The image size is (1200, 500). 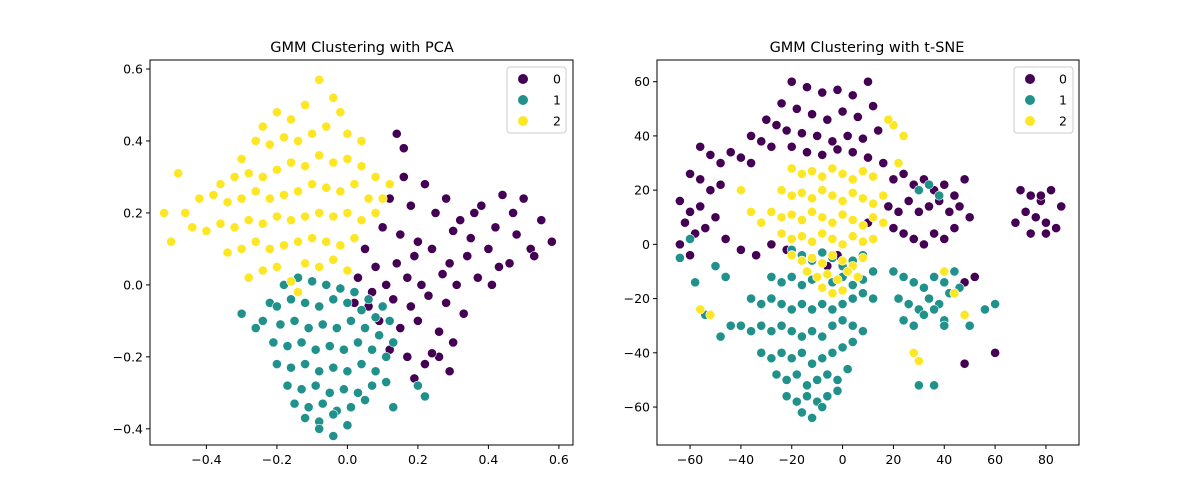 I want to click on y-tick-label: 0.6, so click(x=133, y=68).